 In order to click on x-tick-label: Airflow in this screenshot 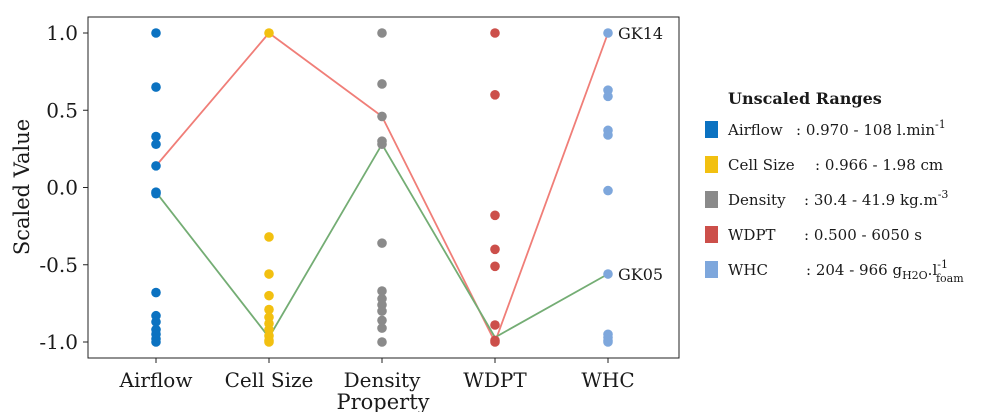, I will do `click(156, 380)`.